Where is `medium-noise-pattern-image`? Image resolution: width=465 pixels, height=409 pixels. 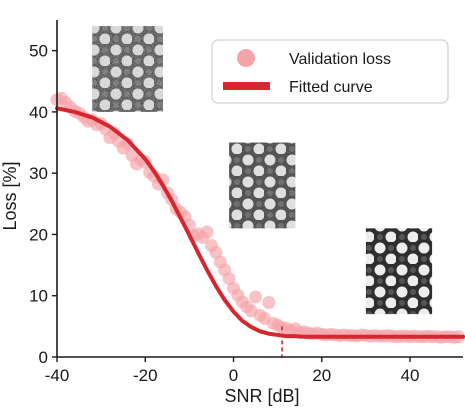 medium-noise-pattern-image is located at coordinates (262, 185).